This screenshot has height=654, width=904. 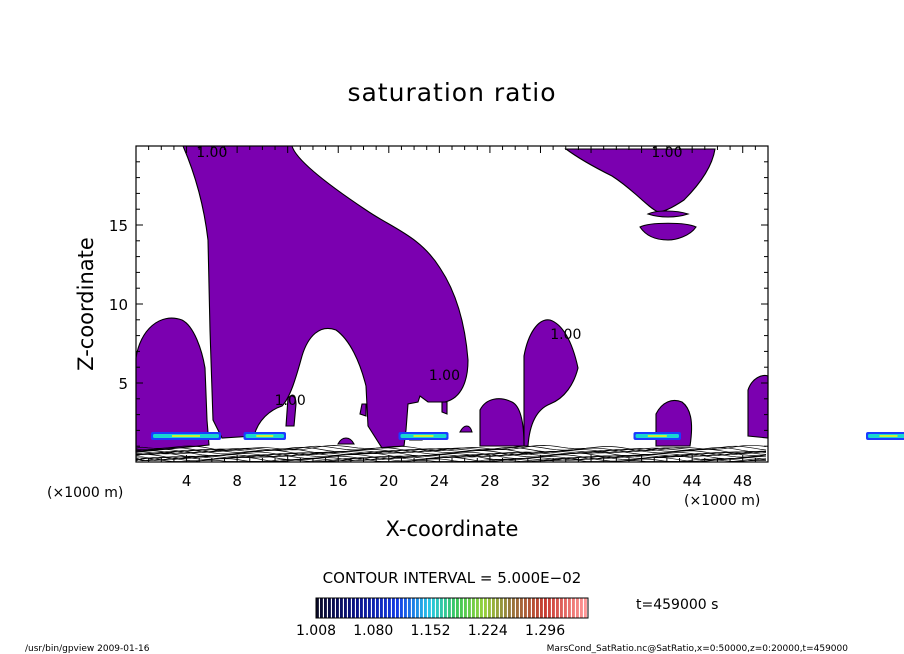 I want to click on colorbar-tick-4: 1.224, so click(x=488, y=631).